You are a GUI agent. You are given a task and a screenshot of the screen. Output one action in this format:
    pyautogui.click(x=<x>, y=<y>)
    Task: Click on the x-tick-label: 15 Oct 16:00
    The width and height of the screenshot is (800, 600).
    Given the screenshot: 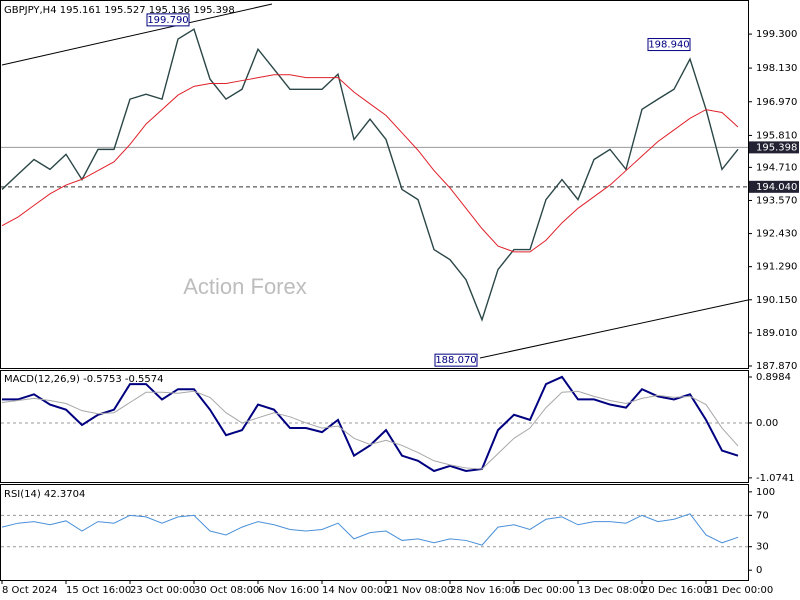 What is the action you would take?
    pyautogui.click(x=98, y=590)
    